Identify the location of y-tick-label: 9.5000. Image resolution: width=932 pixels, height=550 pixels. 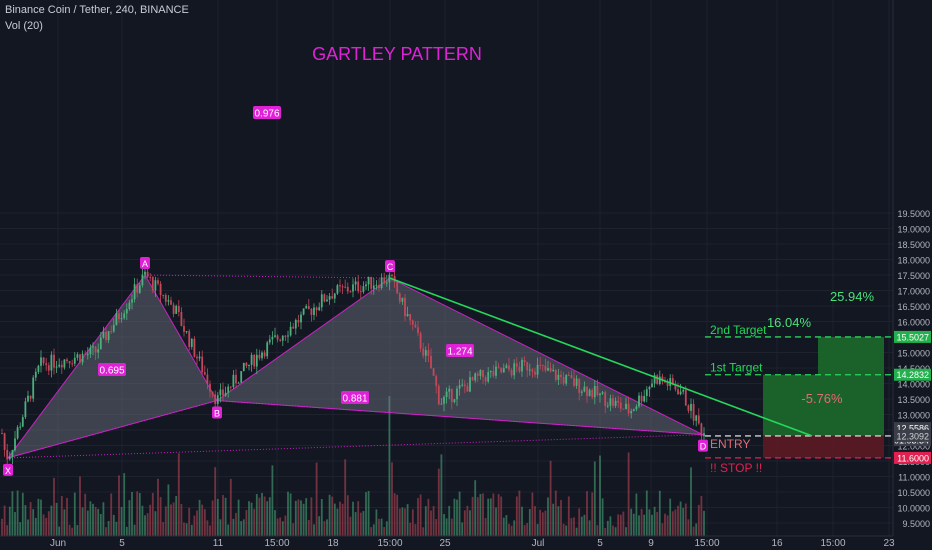
(916, 524).